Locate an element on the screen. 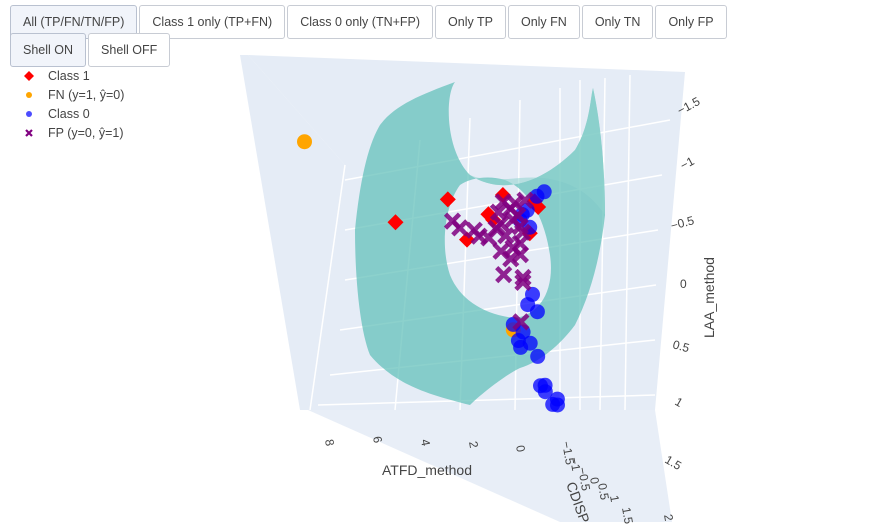 The width and height of the screenshot is (887, 525). y-tick-label: 0.5 is located at coordinates (603, 491).